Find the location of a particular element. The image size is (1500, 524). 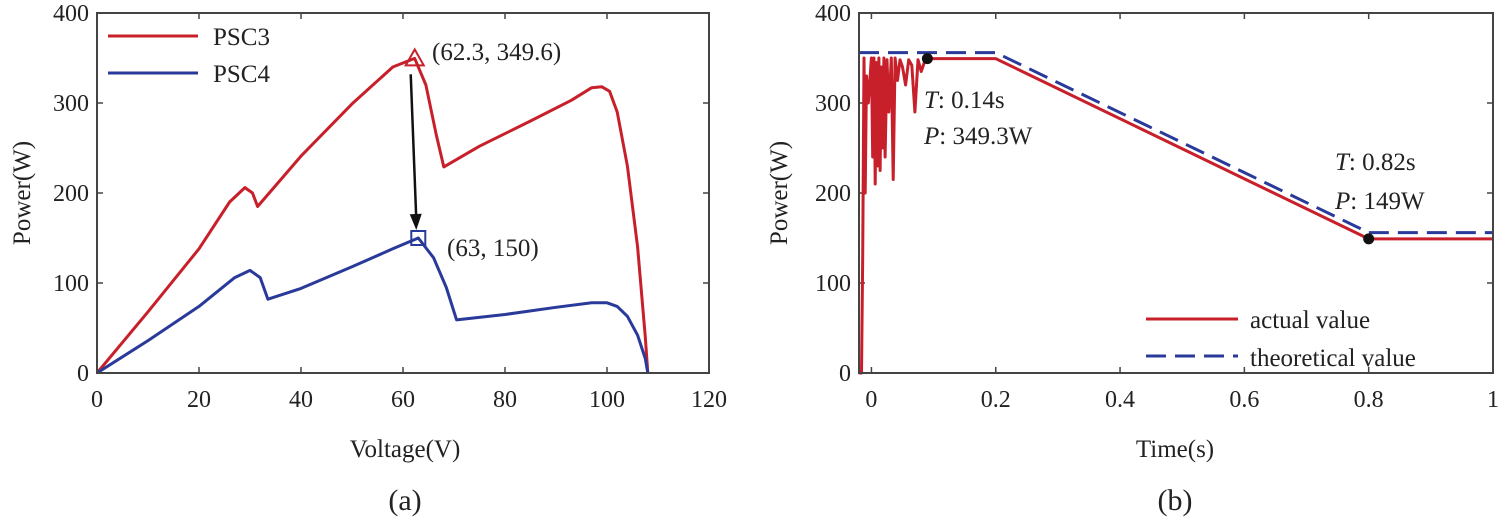

legend-label-psc3: PSC3 is located at coordinates (241, 37).